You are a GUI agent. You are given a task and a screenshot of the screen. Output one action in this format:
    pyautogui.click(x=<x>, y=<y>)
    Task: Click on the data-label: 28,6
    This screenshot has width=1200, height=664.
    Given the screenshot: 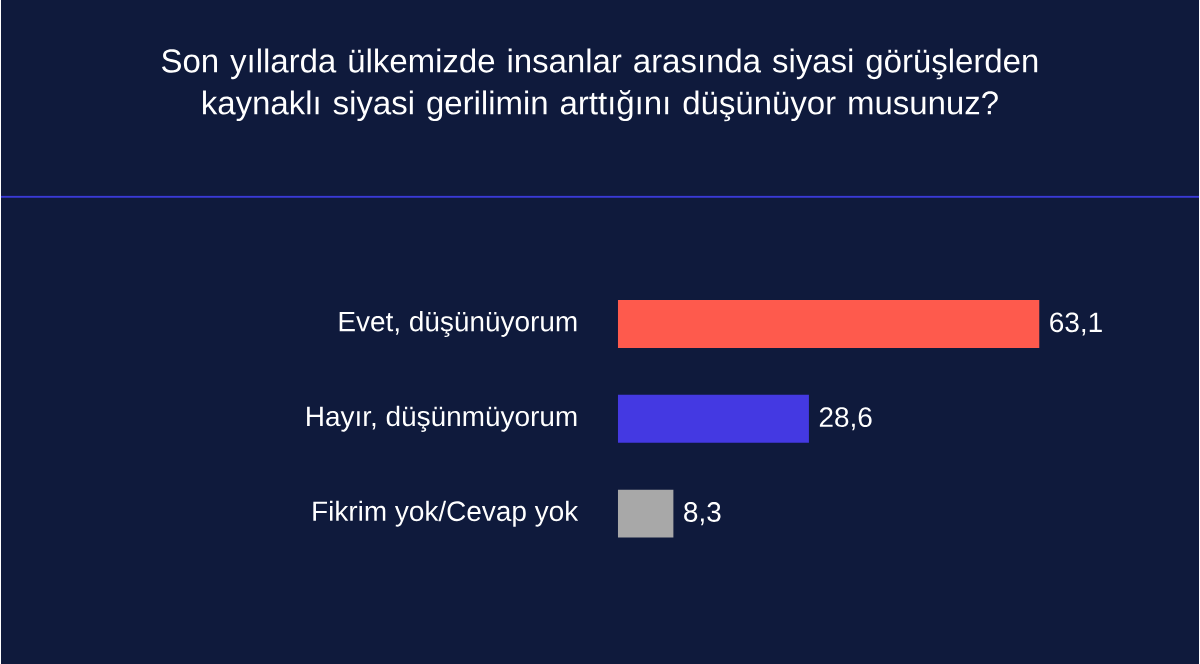 What is the action you would take?
    pyautogui.click(x=845, y=419)
    